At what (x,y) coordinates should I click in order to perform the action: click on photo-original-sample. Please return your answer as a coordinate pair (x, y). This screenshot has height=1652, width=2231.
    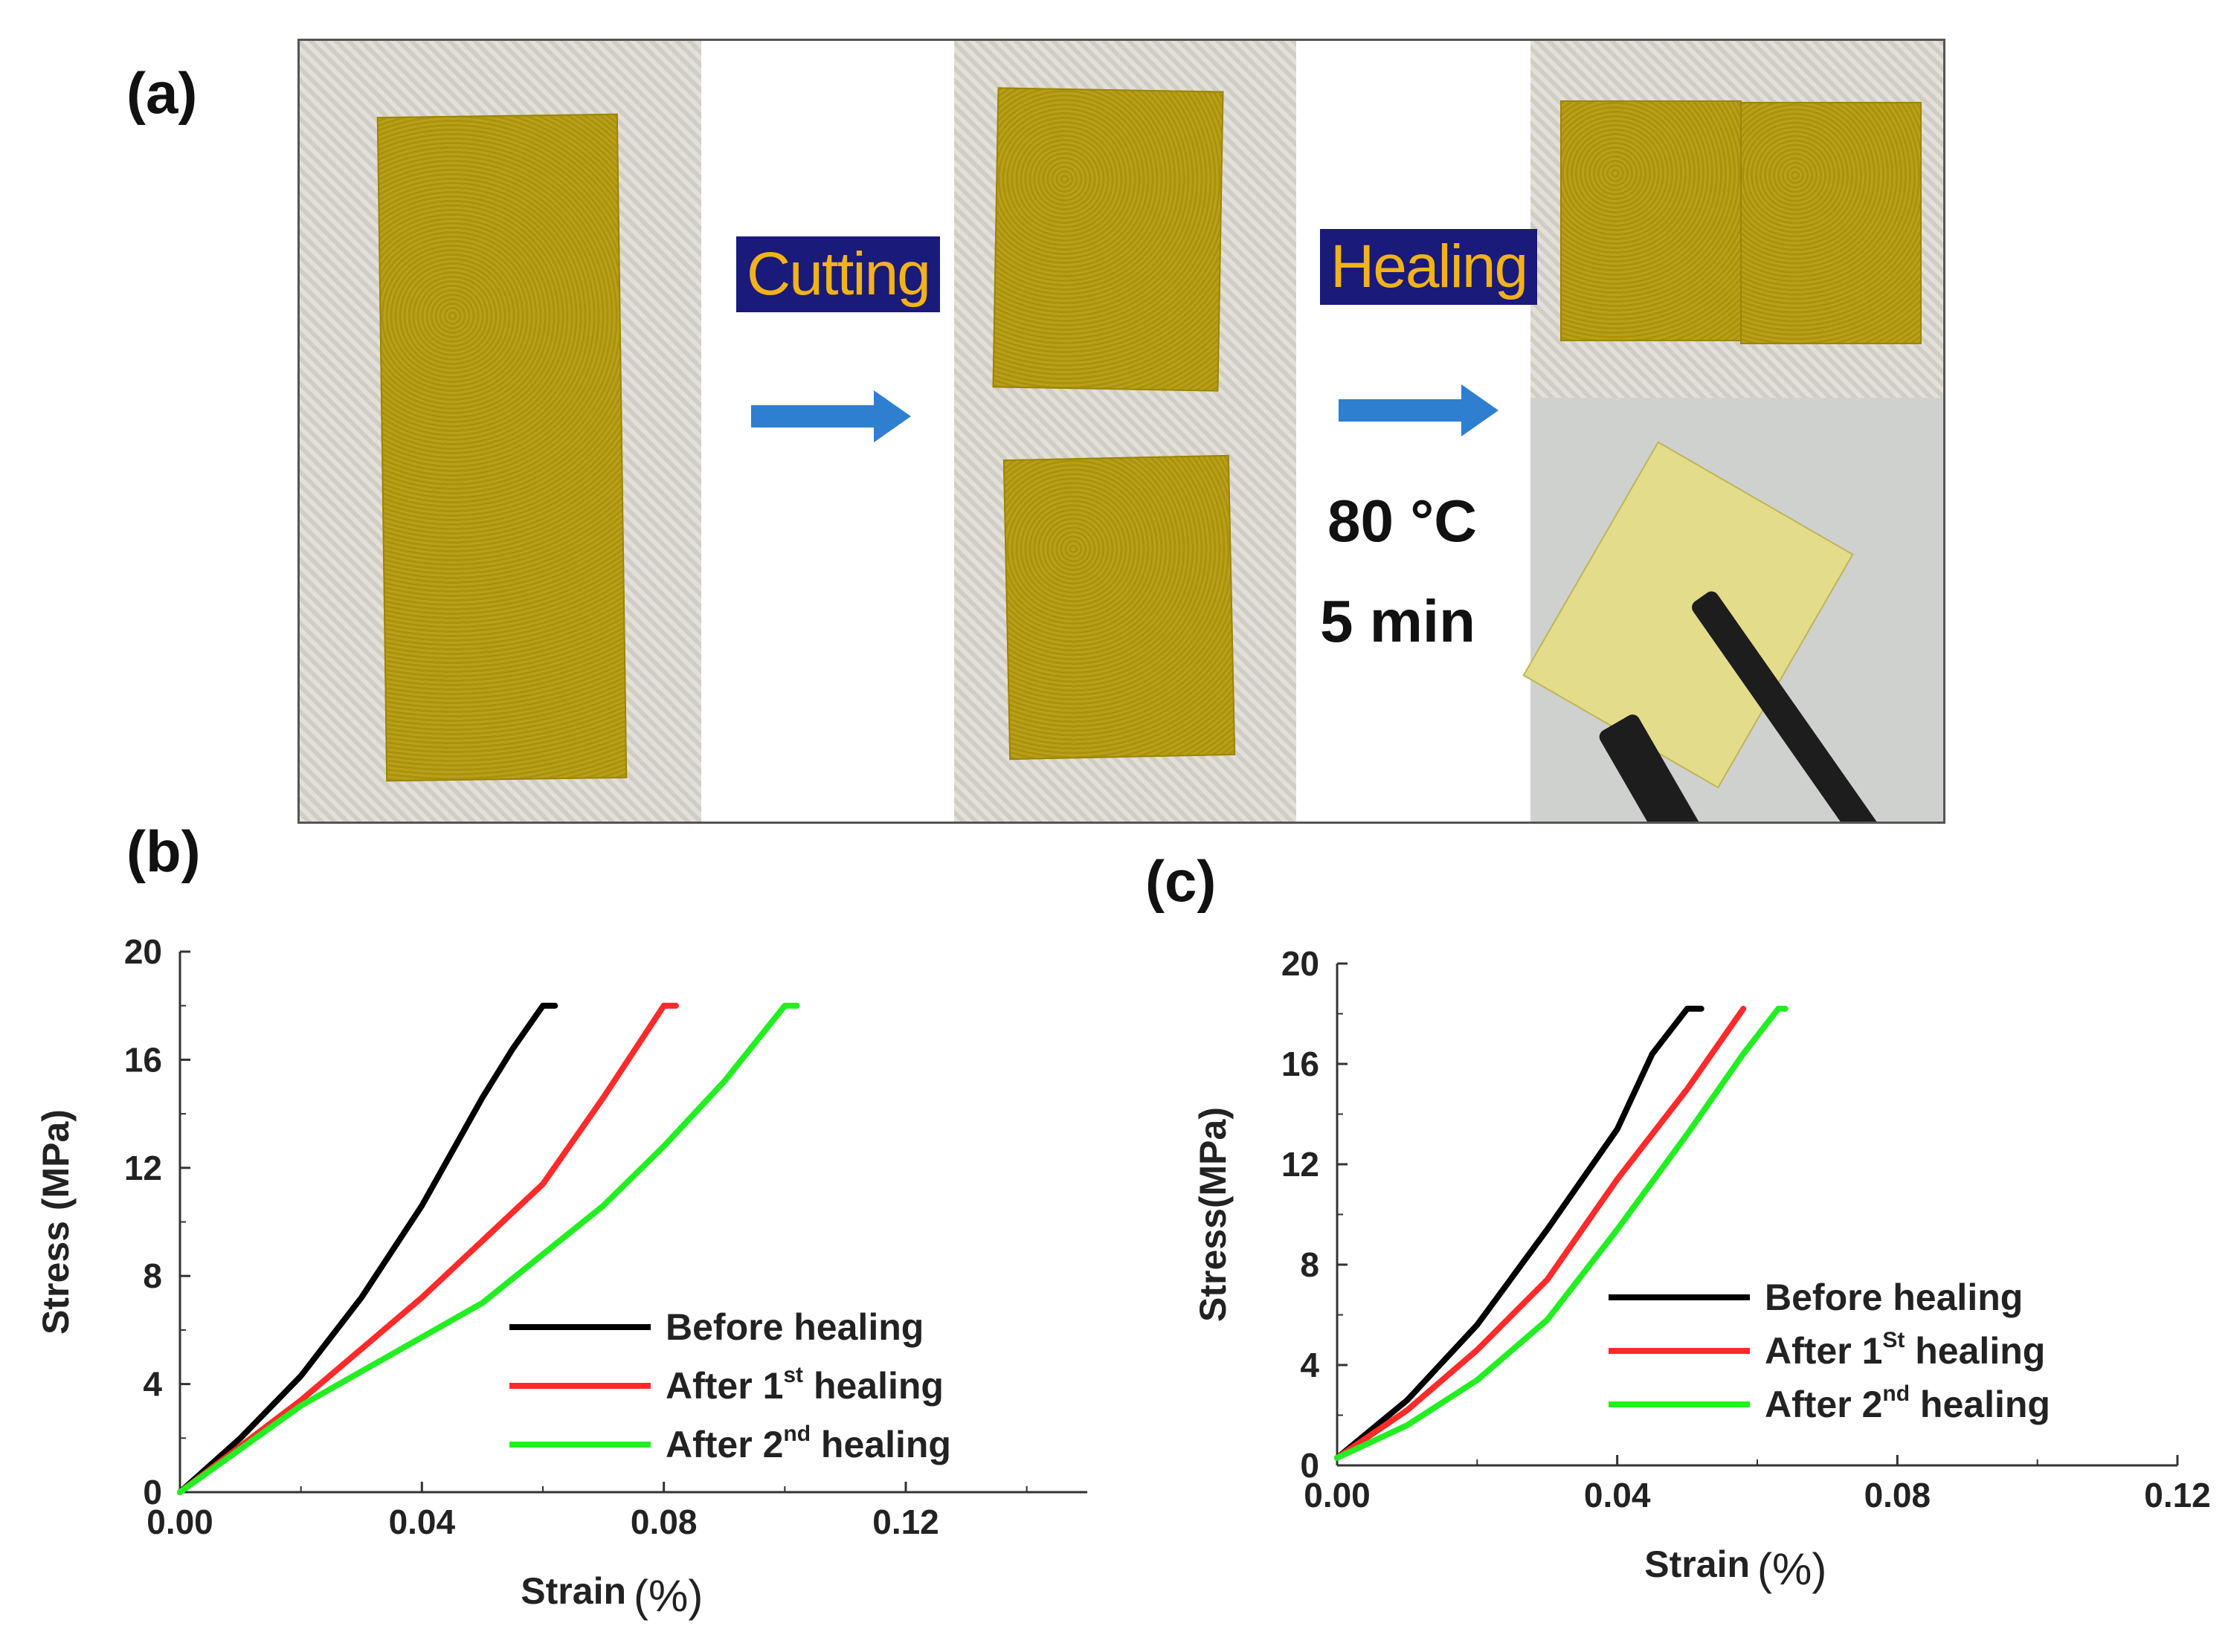
    Looking at the image, I should click on (500, 432).